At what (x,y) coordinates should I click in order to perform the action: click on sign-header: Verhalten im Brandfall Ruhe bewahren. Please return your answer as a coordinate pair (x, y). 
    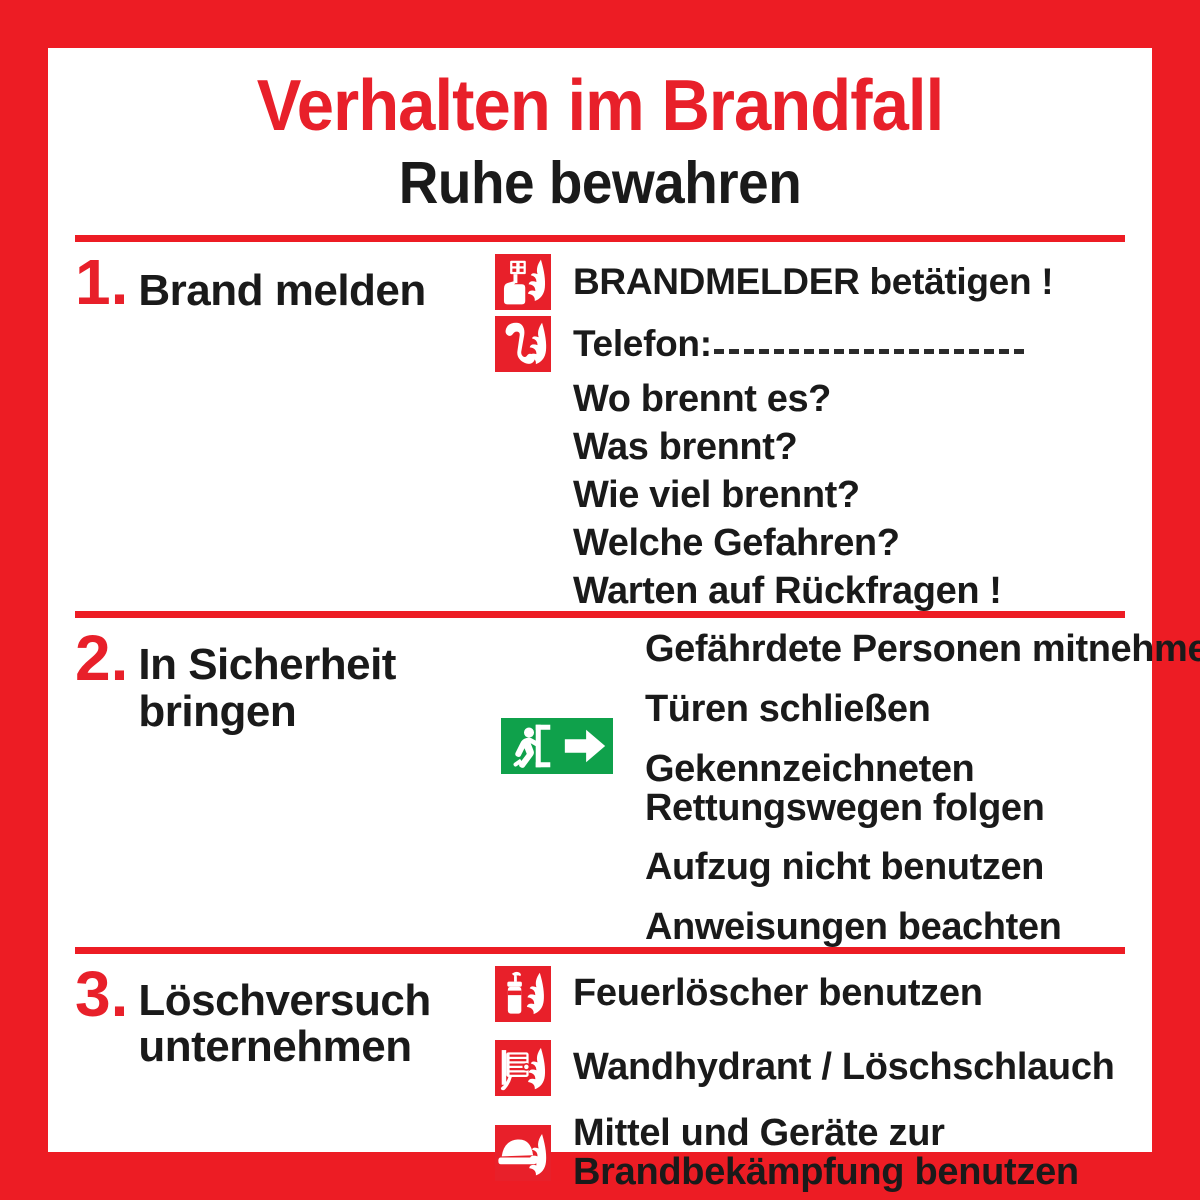
    Looking at the image, I should click on (600, 130).